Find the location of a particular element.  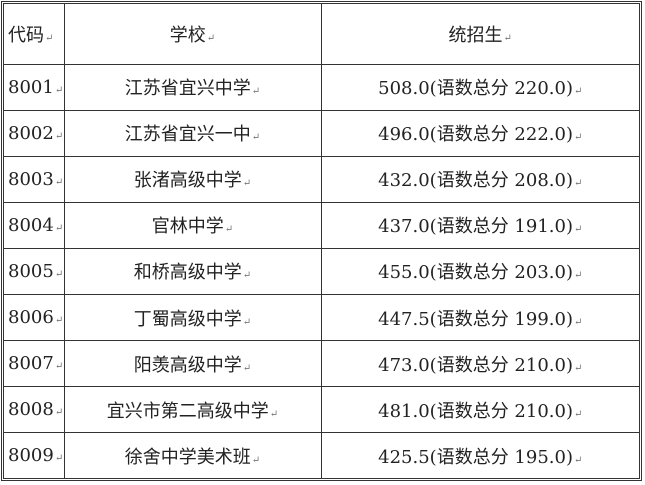

cell-code: 8006↵ is located at coordinates (34, 317).